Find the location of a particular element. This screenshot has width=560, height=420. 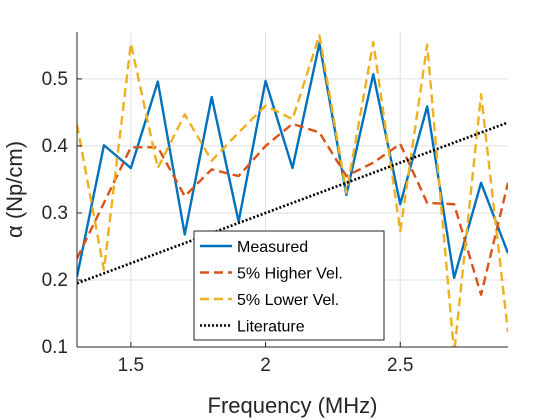

y-tick-label: 0.1 is located at coordinates (55, 347).